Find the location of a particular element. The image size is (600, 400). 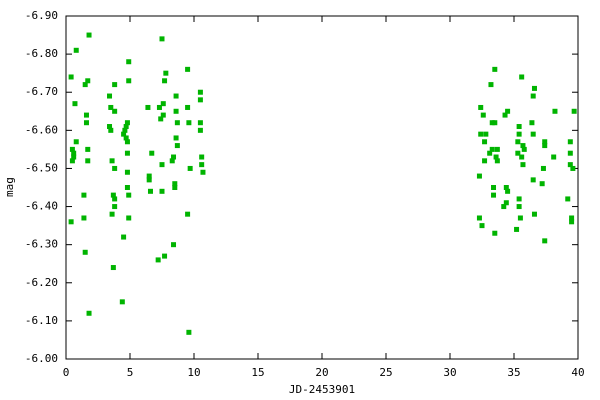

y-tick-label: -6.30 is located at coordinates (41, 244).